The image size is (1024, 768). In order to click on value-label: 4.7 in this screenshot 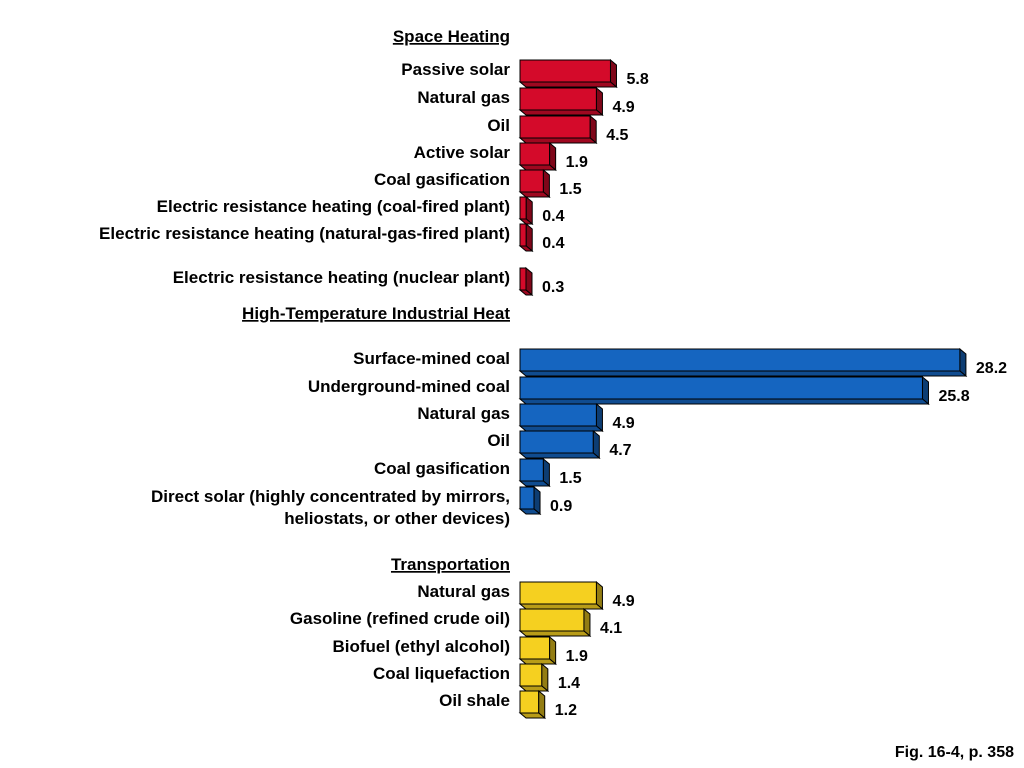, I will do `click(620, 450)`.